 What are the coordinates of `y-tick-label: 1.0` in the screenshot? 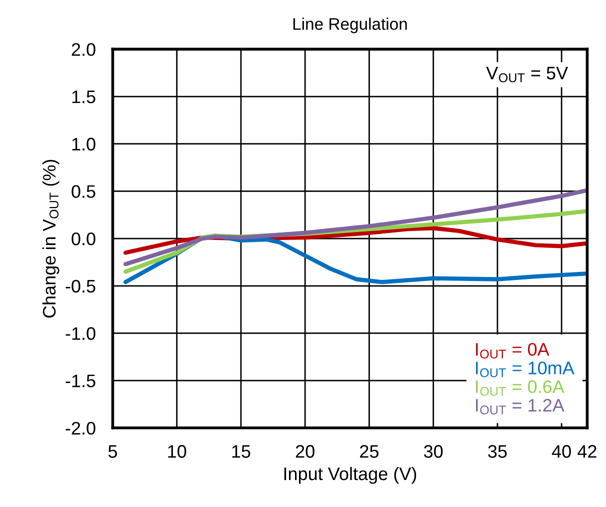 It's located at (84, 144).